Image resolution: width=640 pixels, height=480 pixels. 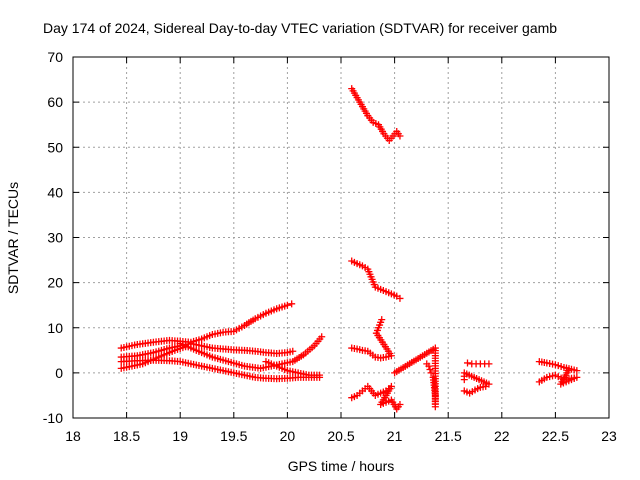 I want to click on x-tick-label: 19, so click(x=180, y=436).